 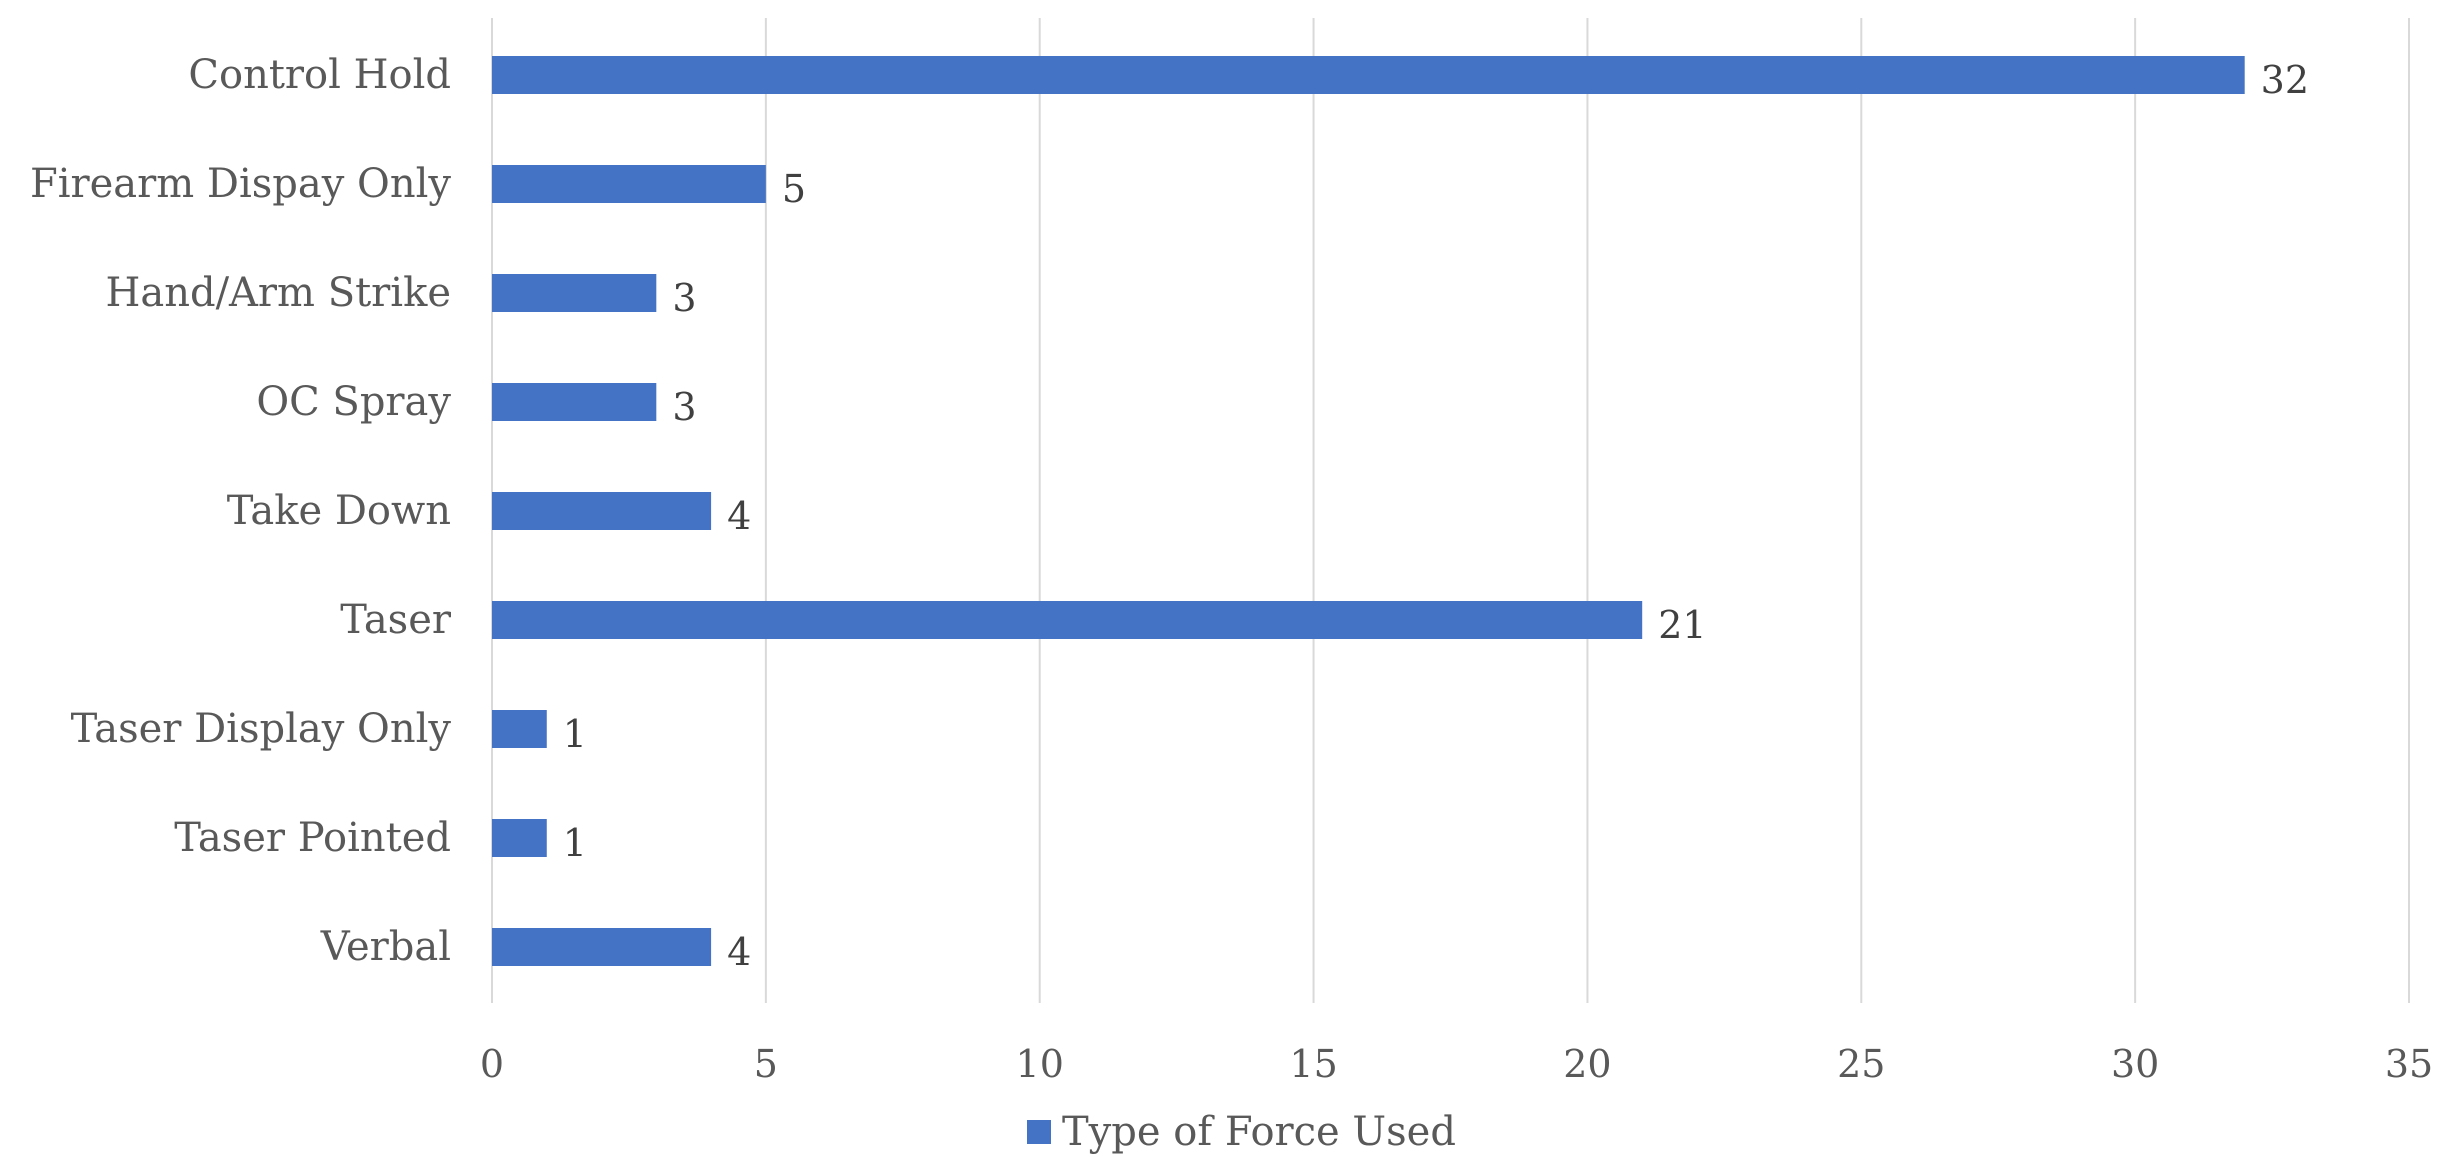 What do you see at coordinates (2135, 1064) in the screenshot?
I see `x-tick-label: 30` at bounding box center [2135, 1064].